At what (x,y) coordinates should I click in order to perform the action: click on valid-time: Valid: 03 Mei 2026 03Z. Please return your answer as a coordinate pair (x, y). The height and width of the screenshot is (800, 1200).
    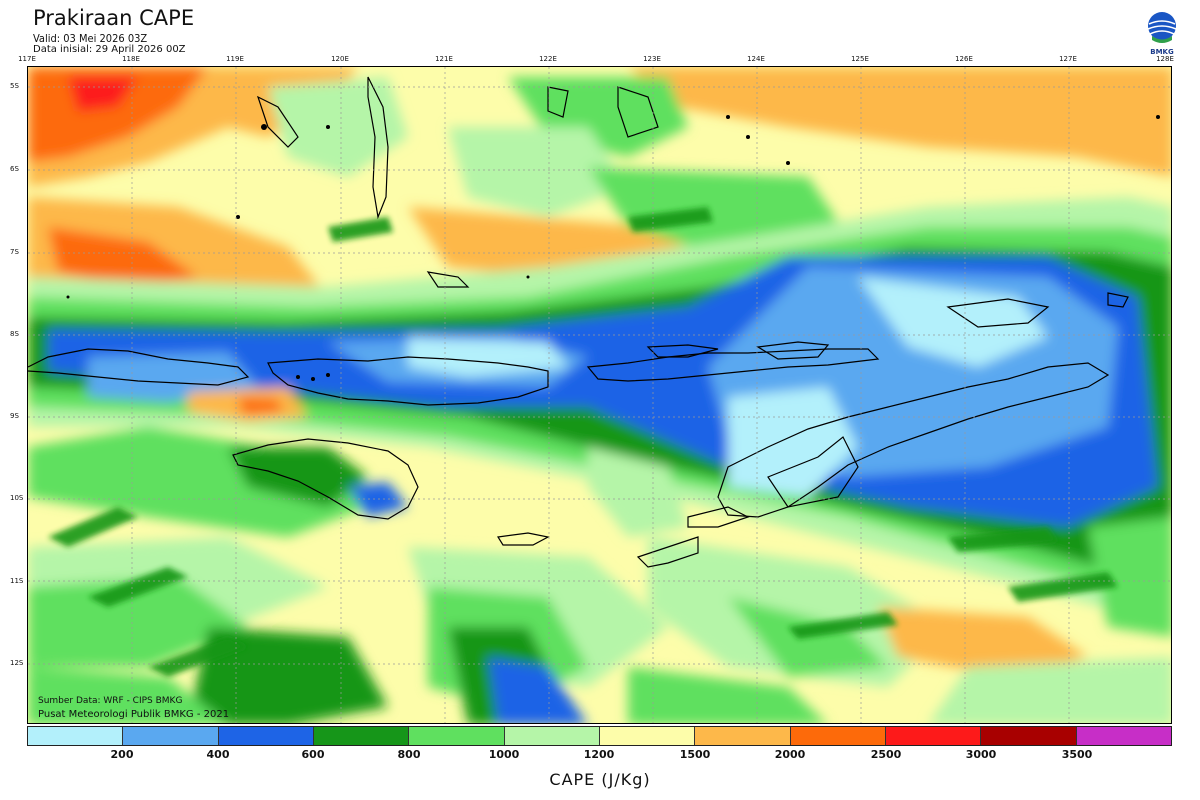
    Looking at the image, I should click on (90, 38).